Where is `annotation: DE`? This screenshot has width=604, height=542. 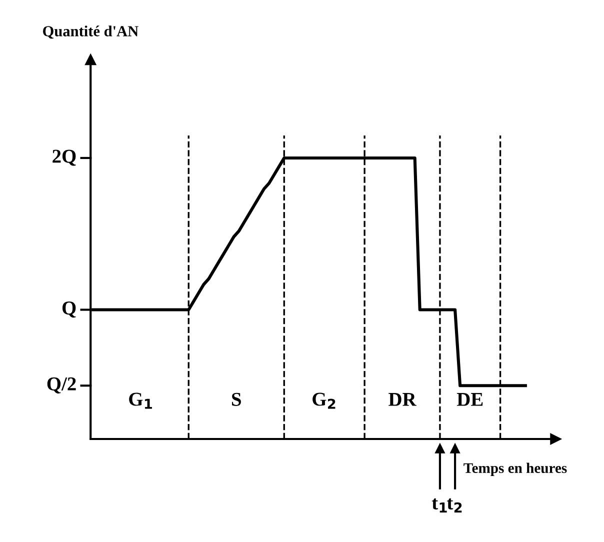
annotation: DE is located at coordinates (469, 399).